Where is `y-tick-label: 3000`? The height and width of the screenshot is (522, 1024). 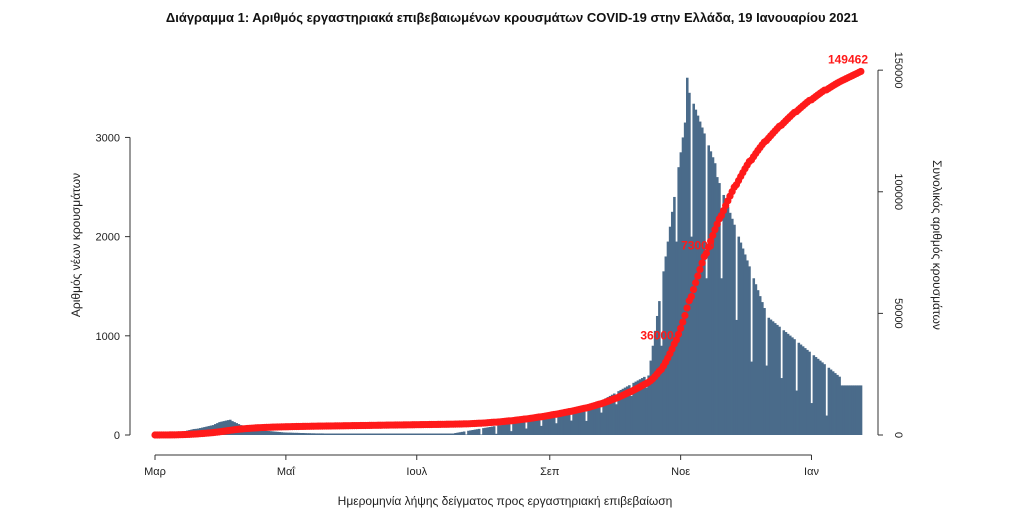
y-tick-label: 3000 is located at coordinates (108, 138).